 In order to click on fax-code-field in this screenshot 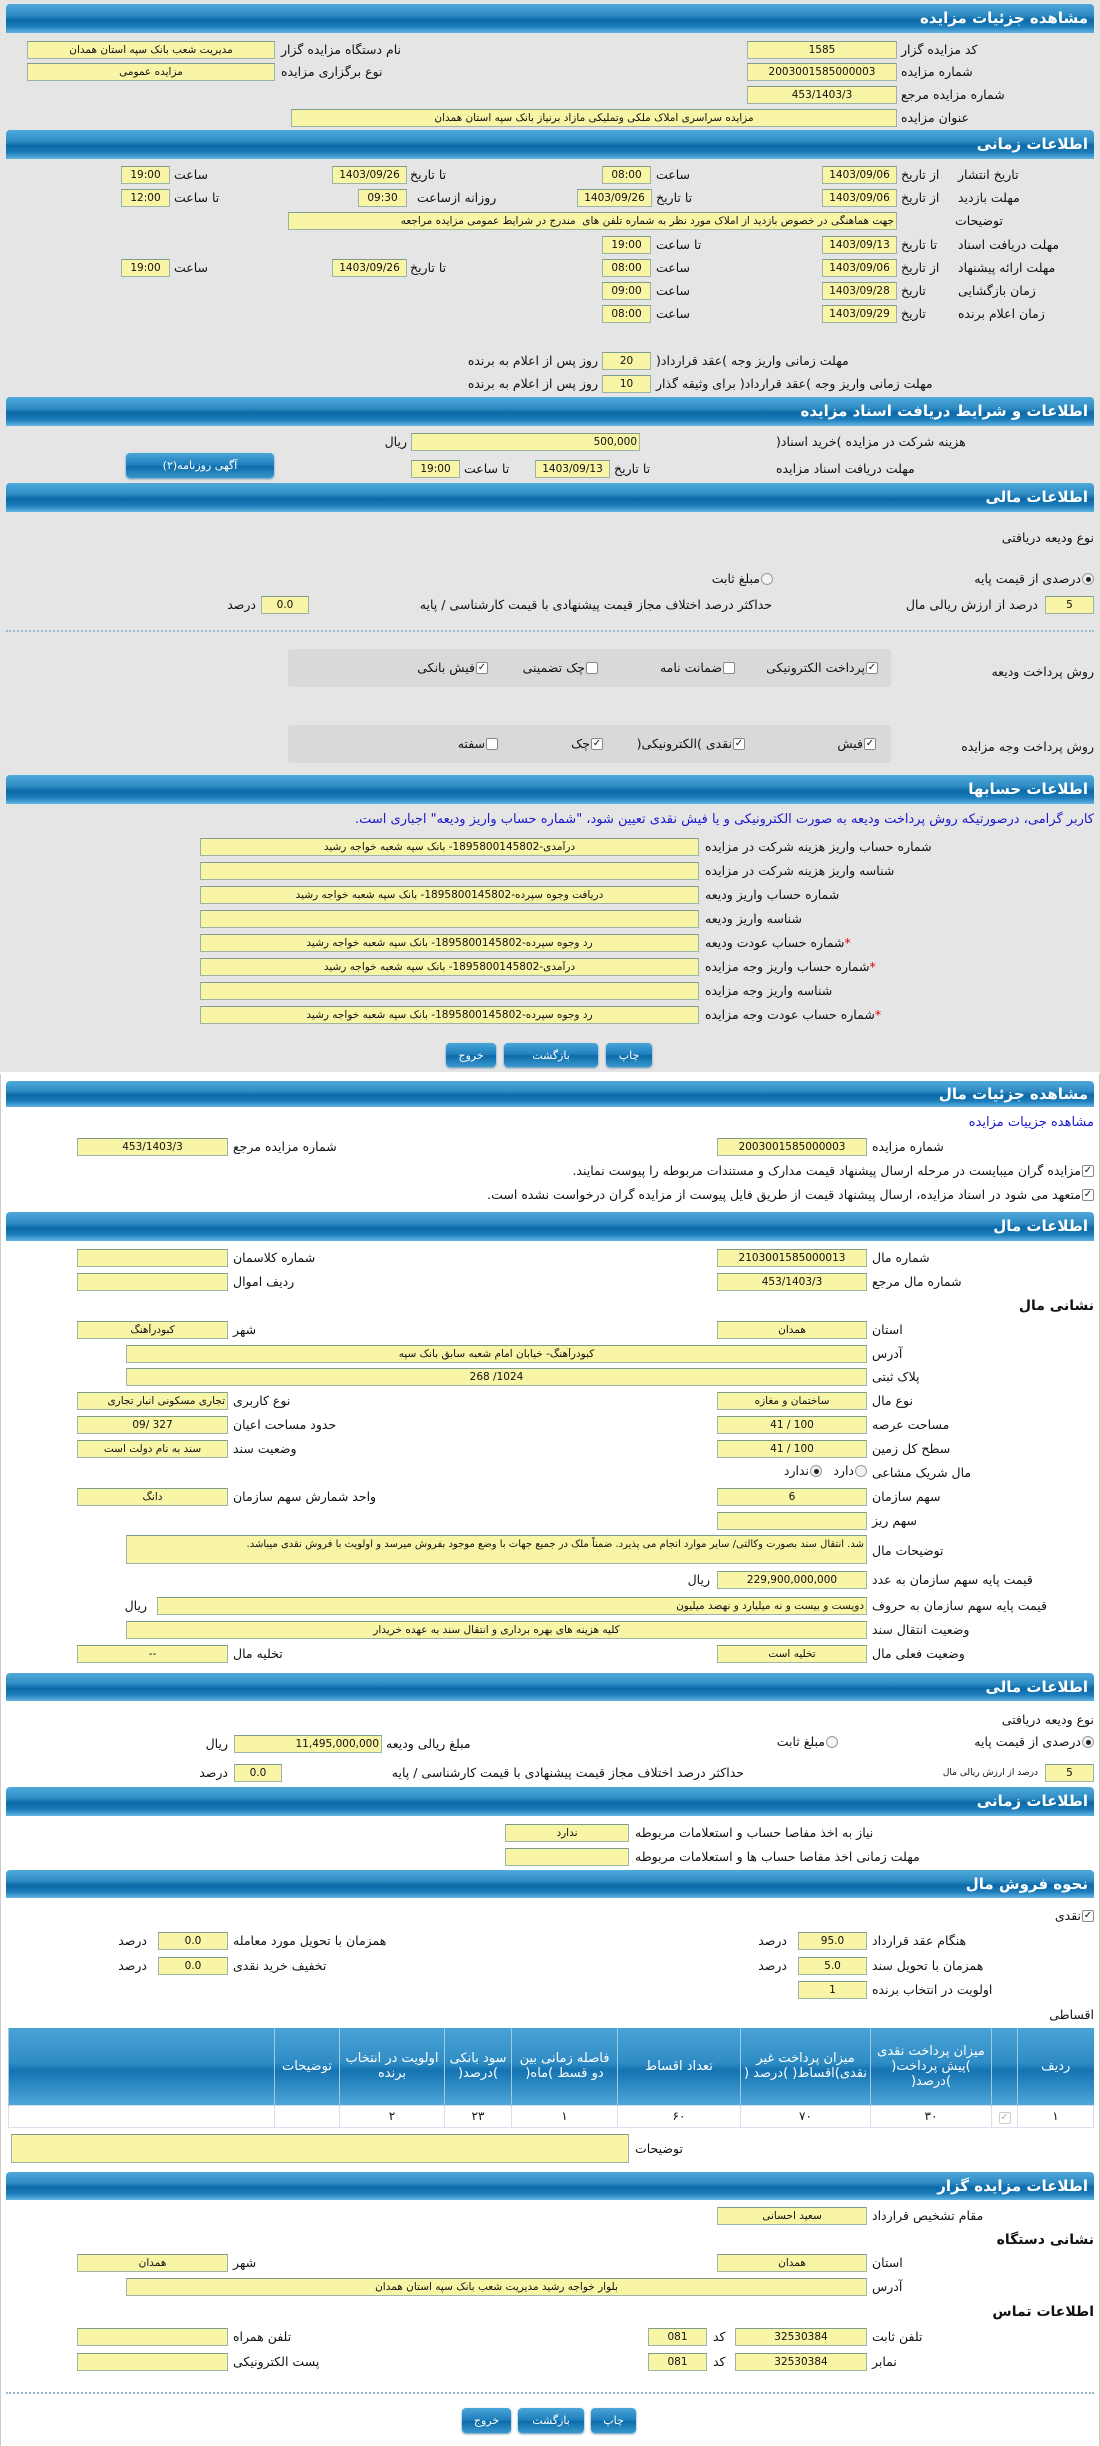, I will do `click(677, 2362)`.